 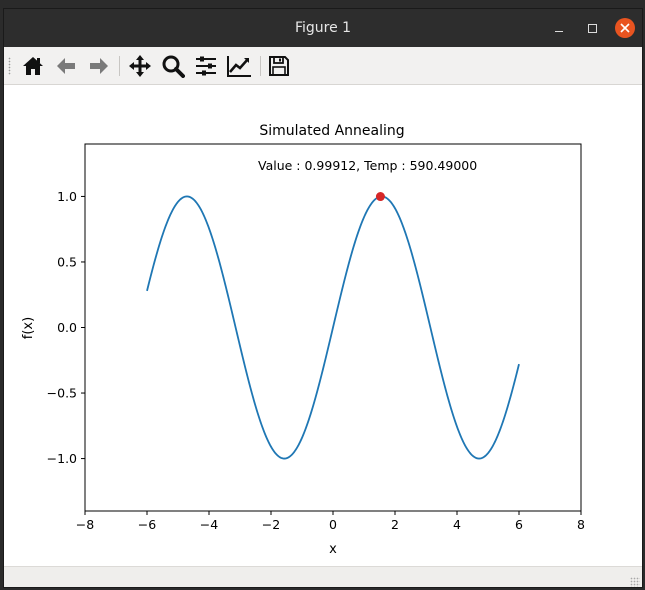 What do you see at coordinates (559, 28) in the screenshot?
I see `minimize-button` at bounding box center [559, 28].